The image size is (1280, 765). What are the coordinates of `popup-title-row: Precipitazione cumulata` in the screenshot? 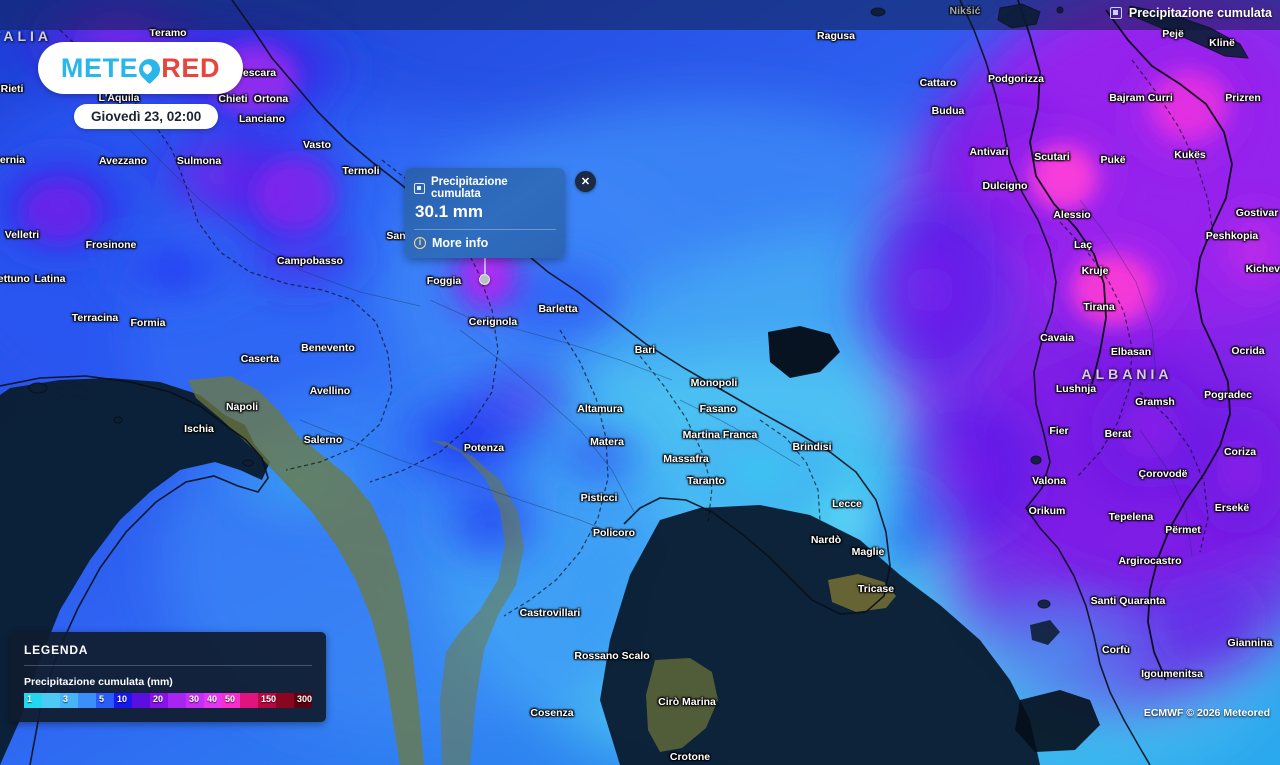 It's located at (485, 188).